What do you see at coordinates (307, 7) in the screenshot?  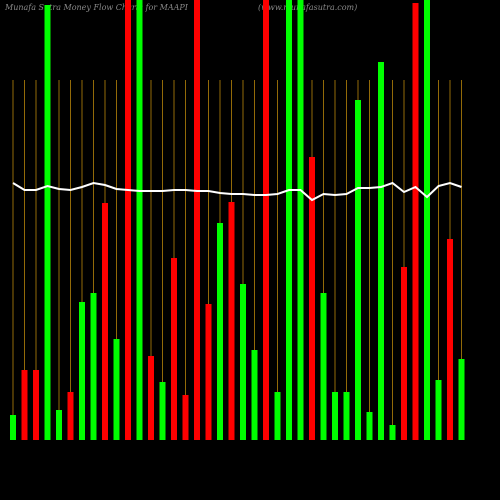 I see `chart-subtitle: (www.munafasutra.com)` at bounding box center [307, 7].